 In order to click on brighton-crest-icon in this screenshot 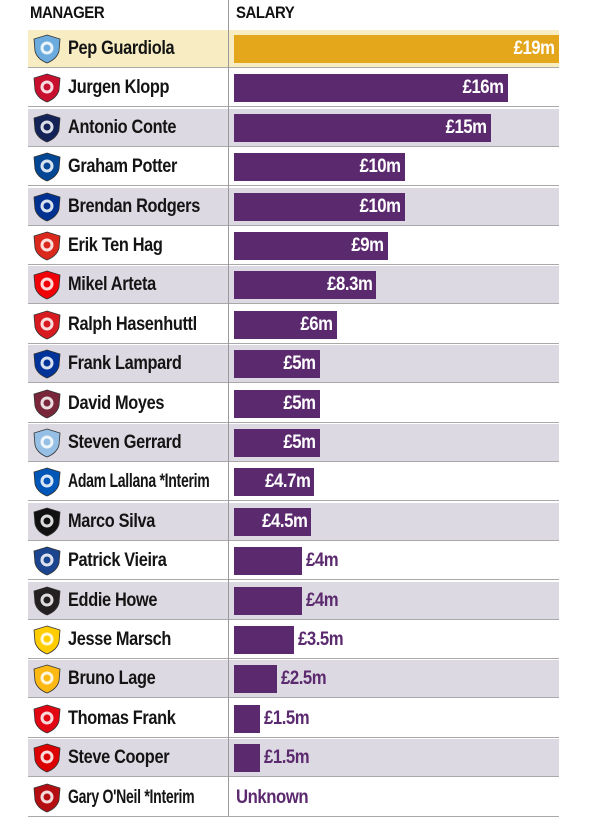, I will do `click(47, 482)`.